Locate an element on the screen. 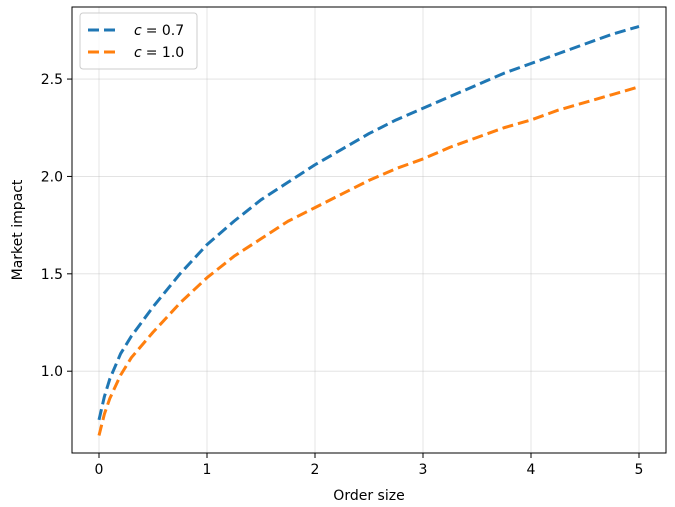  x-axis-label: Order size is located at coordinates (368, 496).